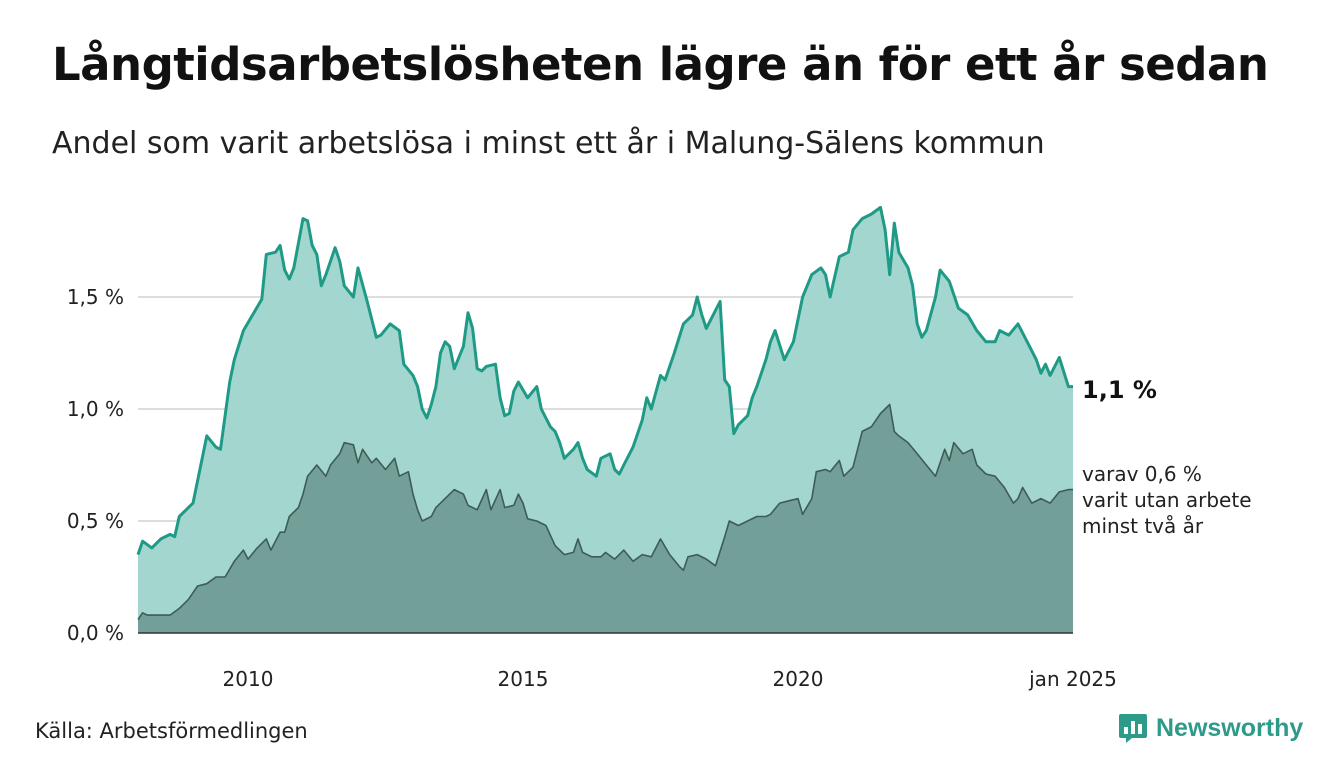  I want to click on y-tick-label: 0,5 %, so click(95, 521).